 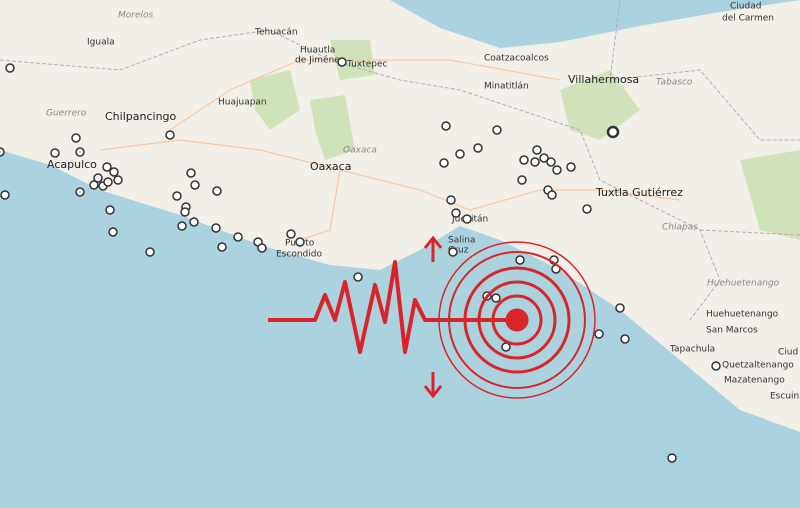 I want to click on place-label: Cruz, so click(x=458, y=251).